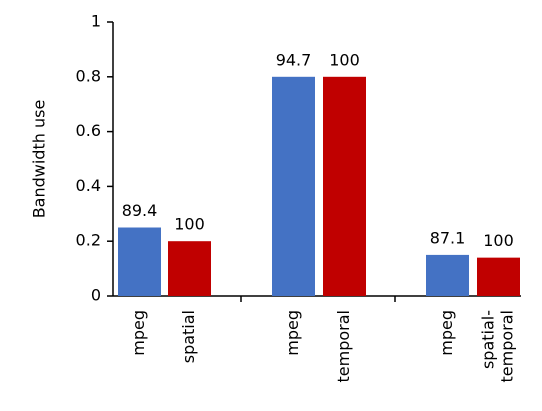  Describe the element at coordinates (140, 210) in the screenshot. I see `bar-annotation: 89.4` at that location.